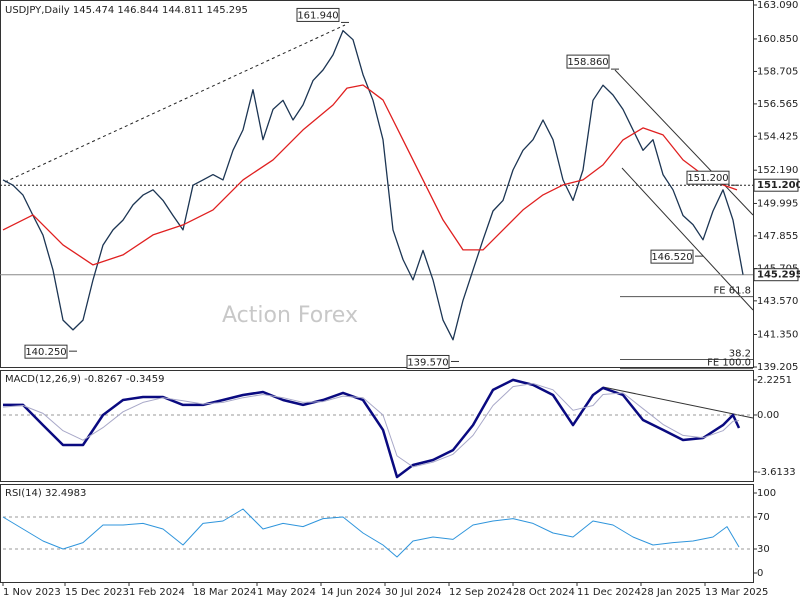 This screenshot has height=600, width=800. What do you see at coordinates (480, 592) in the screenshot?
I see `x-tick-label: 12 Sep 2024` at bounding box center [480, 592].